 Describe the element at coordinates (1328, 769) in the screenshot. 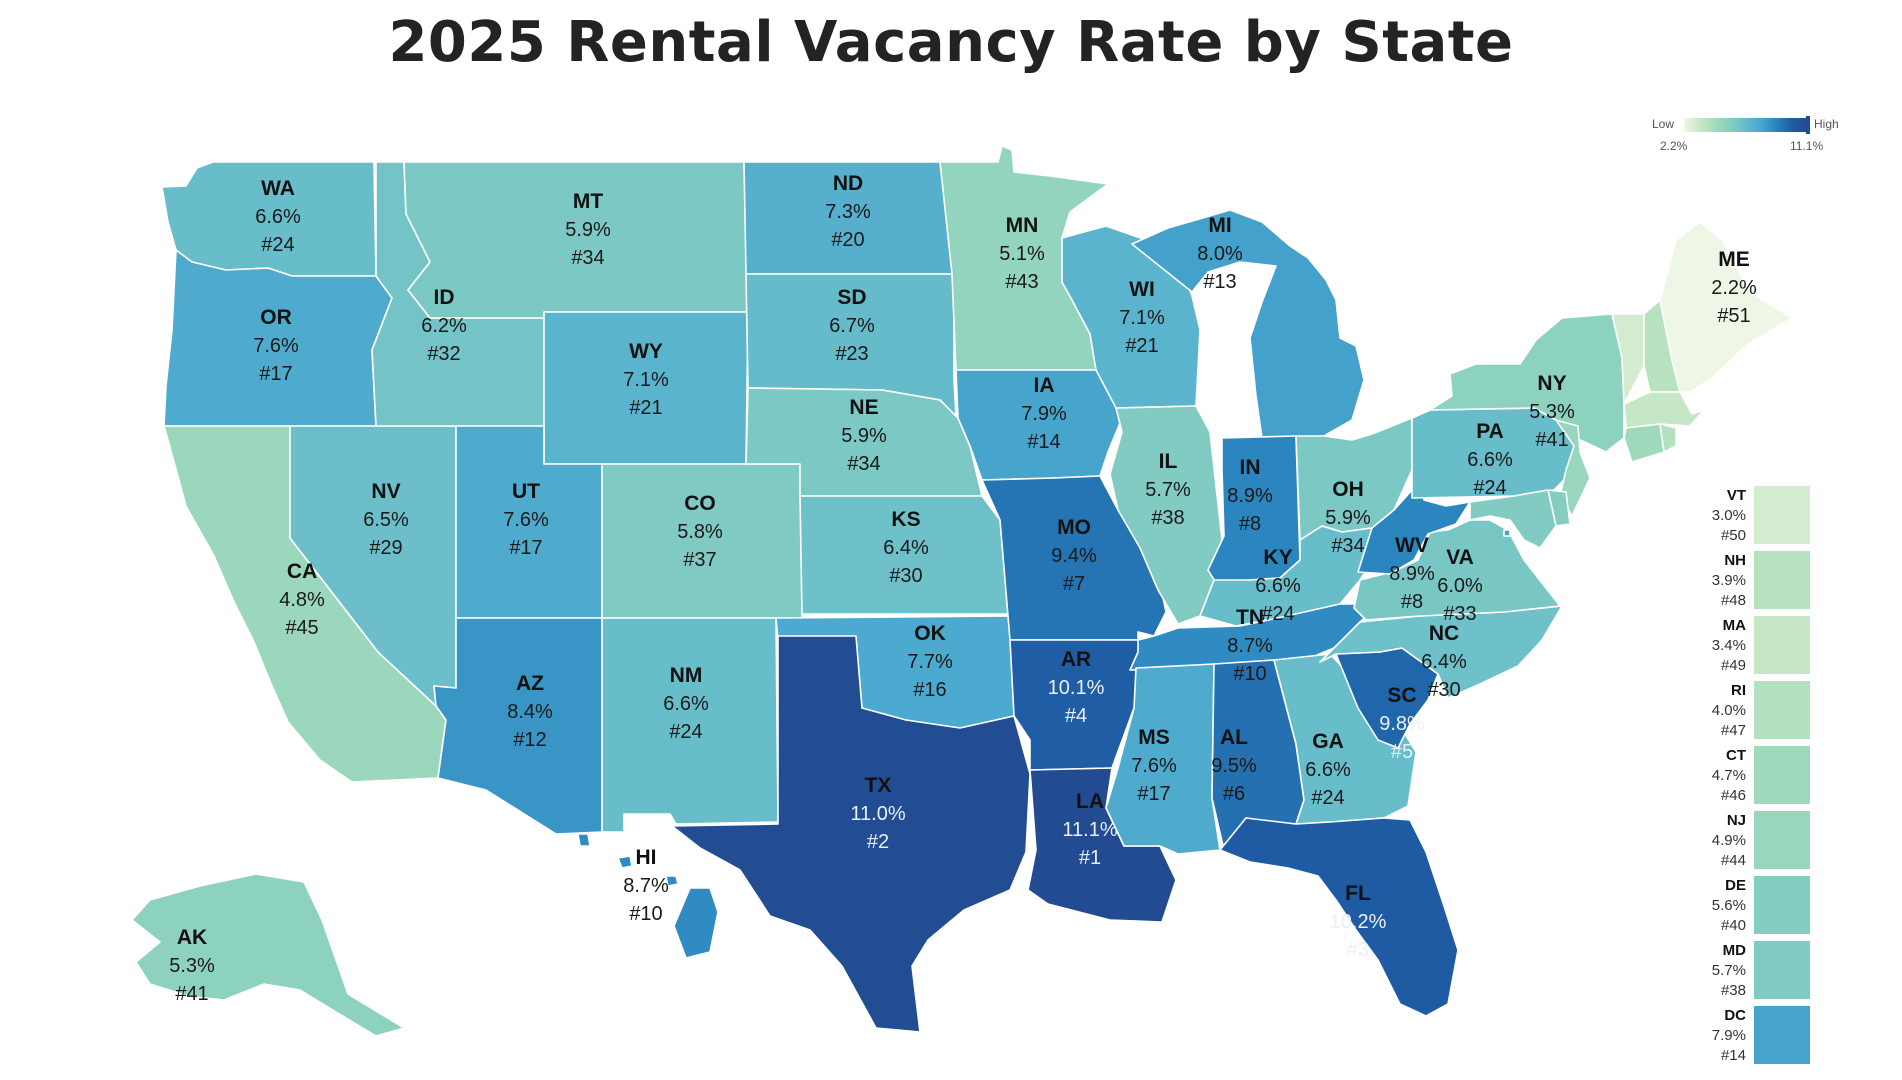

I see `state-label-ga: GA 6.6% #24` at that location.